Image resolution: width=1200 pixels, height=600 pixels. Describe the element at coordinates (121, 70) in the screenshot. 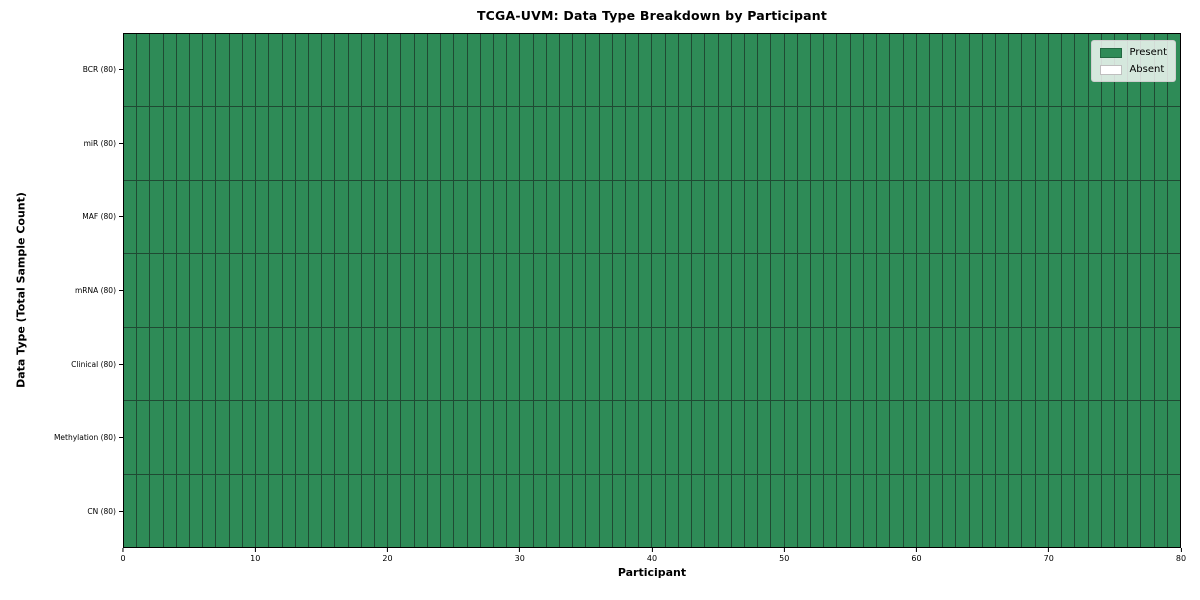

I see `y-tick-mark` at that location.